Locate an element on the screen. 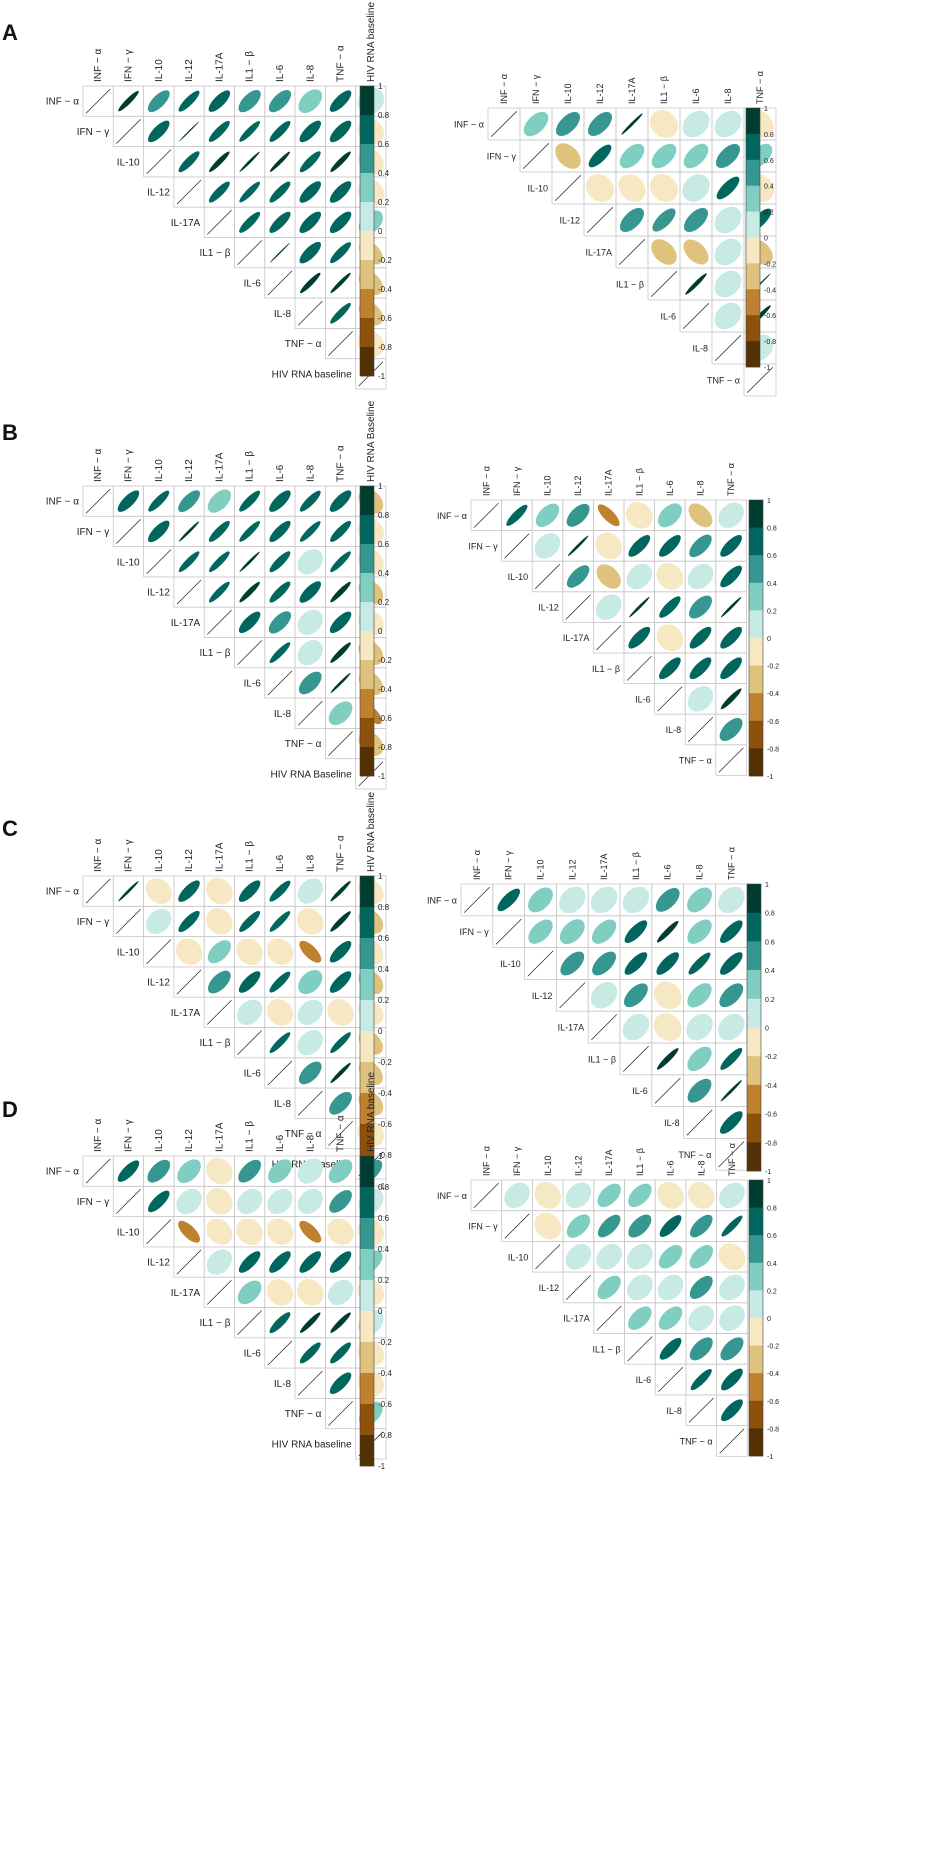 This screenshot has width=931, height=1869. matrix-cell is located at coordinates (731, 760).